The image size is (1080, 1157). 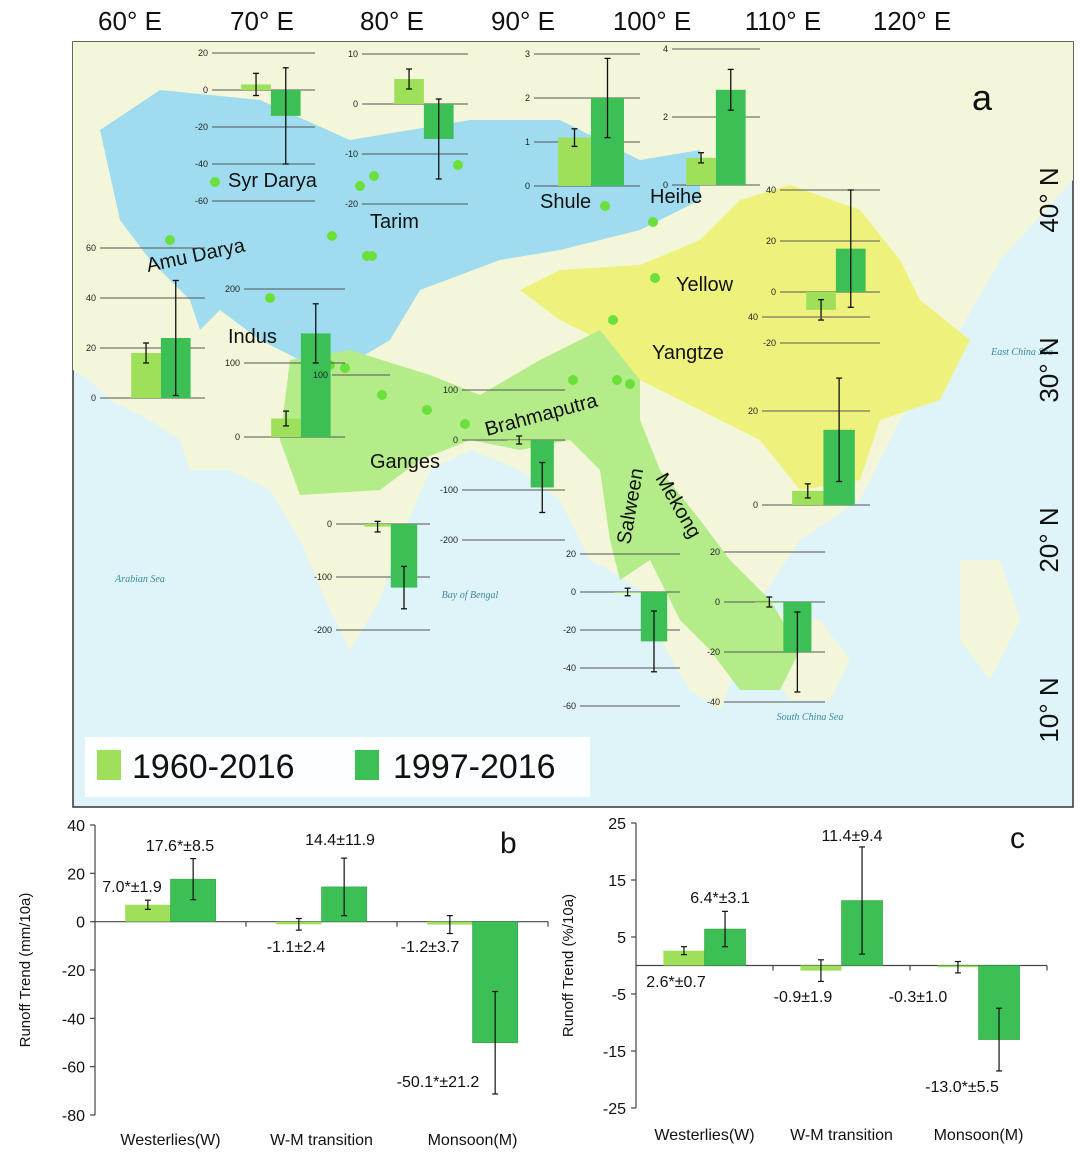 I want to click on data-label: -1.1±2.4, so click(x=296, y=947).